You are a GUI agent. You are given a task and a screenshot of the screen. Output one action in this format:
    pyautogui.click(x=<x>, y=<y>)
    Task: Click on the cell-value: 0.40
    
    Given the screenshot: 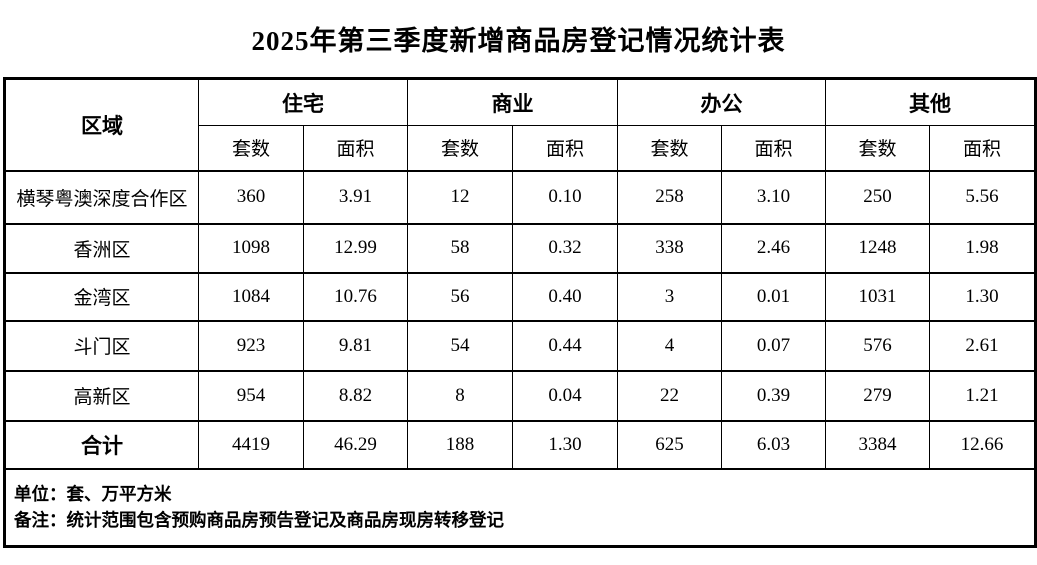 What is the action you would take?
    pyautogui.click(x=565, y=296)
    